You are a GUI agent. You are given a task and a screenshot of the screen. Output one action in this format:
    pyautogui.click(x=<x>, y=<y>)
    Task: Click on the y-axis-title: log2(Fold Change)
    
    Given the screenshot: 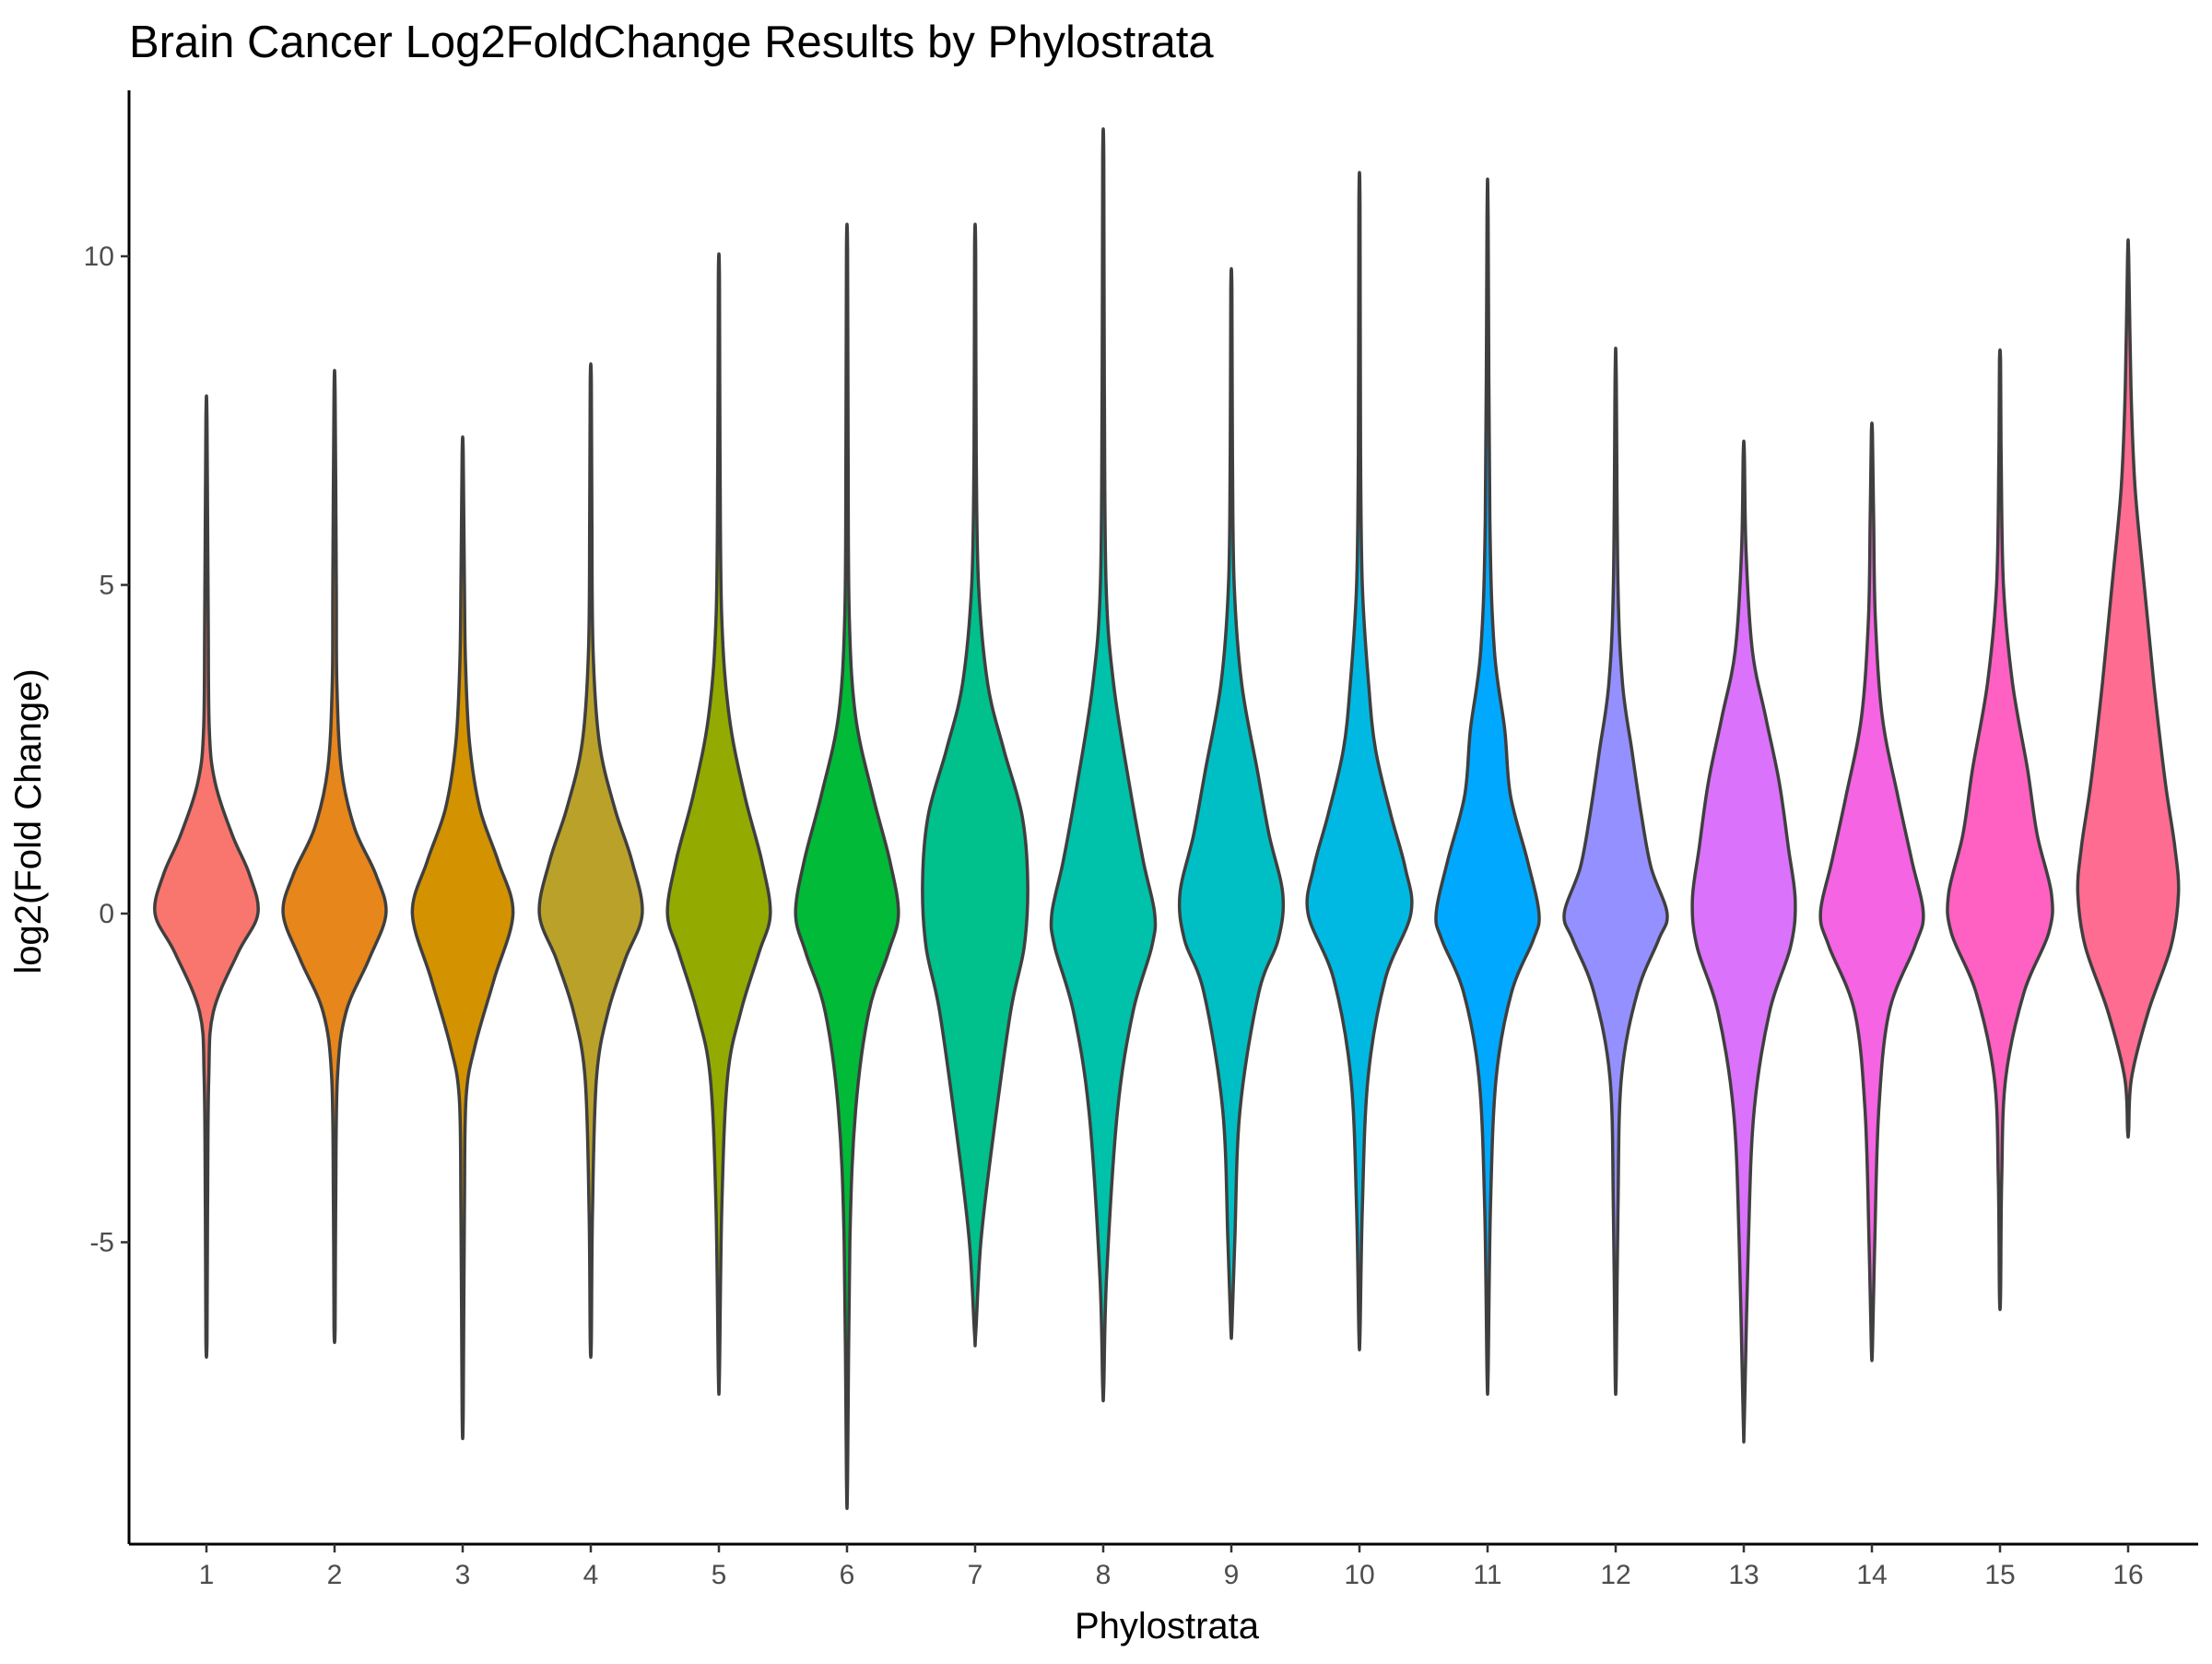 What is the action you would take?
    pyautogui.click(x=28, y=821)
    